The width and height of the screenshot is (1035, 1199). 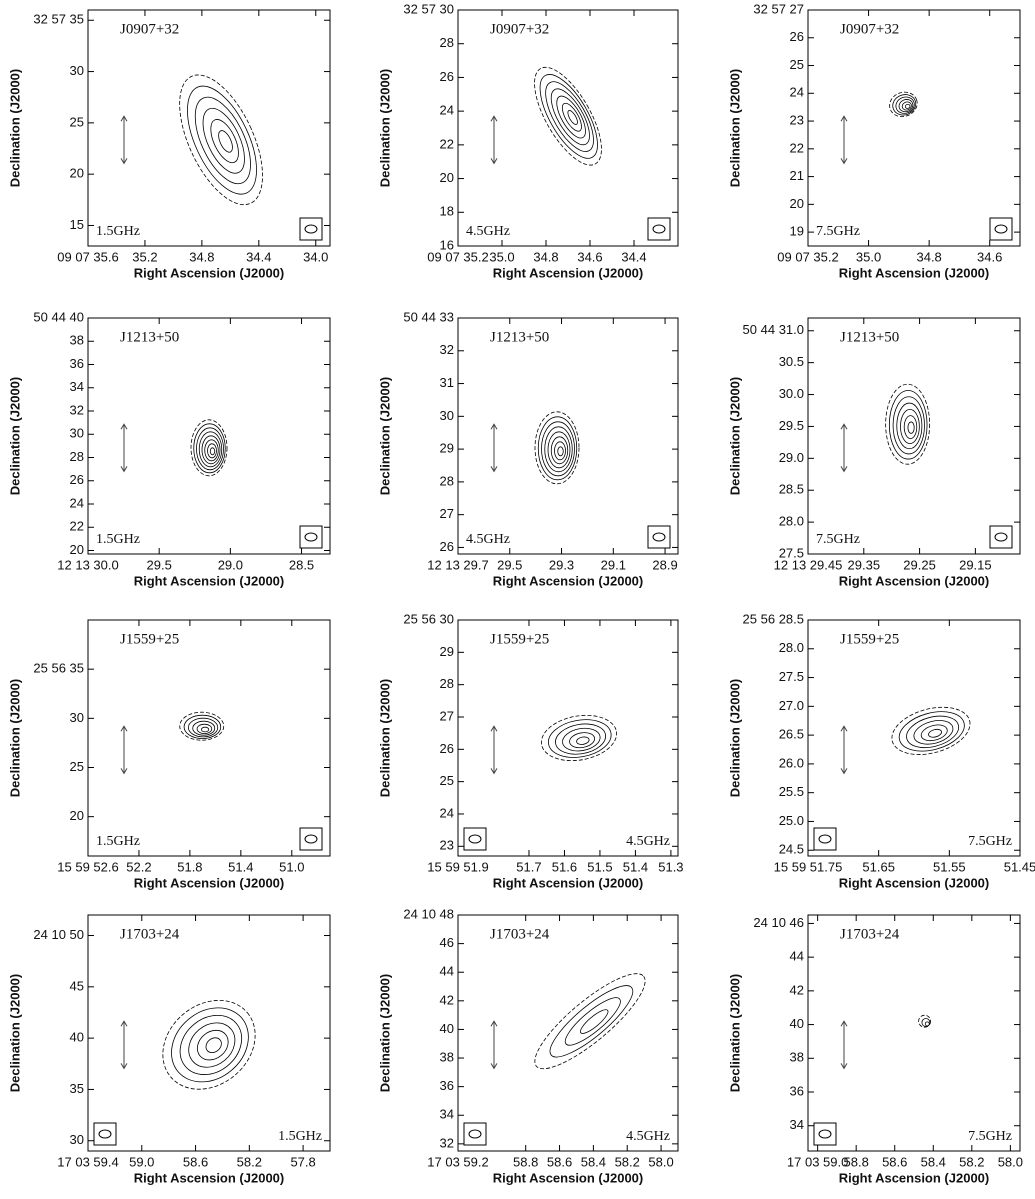 What do you see at coordinates (77, 526) in the screenshot?
I see `y-tick-label: 22` at bounding box center [77, 526].